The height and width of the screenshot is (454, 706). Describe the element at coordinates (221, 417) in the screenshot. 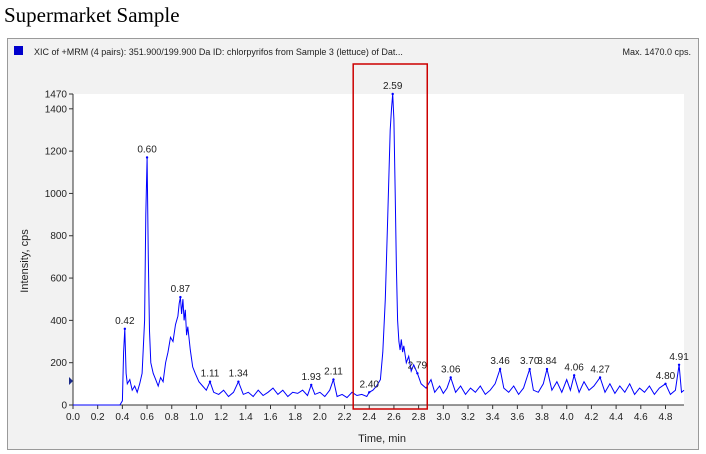

I see `x-tick-label: 1.2` at that location.